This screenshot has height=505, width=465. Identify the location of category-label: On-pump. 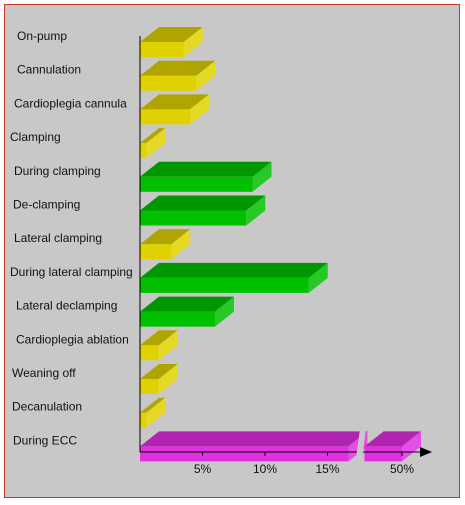
(42, 36).